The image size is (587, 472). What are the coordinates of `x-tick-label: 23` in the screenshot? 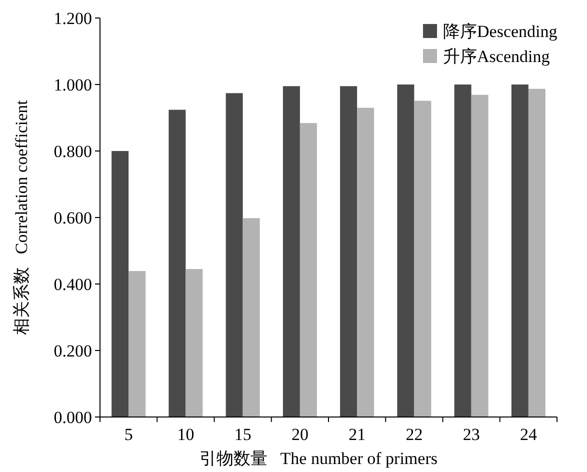 It's located at (471, 434).